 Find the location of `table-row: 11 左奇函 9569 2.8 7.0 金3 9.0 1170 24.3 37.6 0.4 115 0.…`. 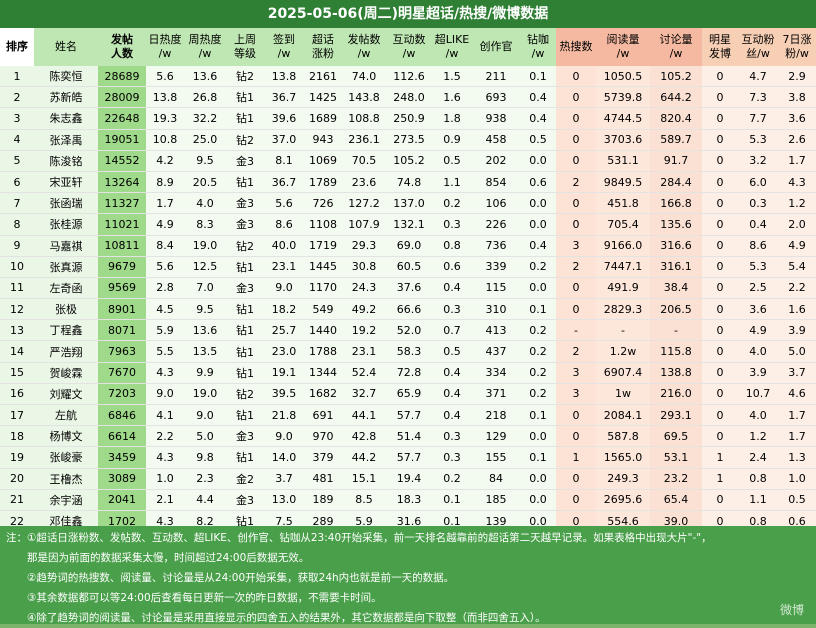

table-row: 11 左奇函 9569 2.8 7.0 金3 9.0 1170 24.3 37.6 0.4 115 0.… is located at coordinates (408, 288).